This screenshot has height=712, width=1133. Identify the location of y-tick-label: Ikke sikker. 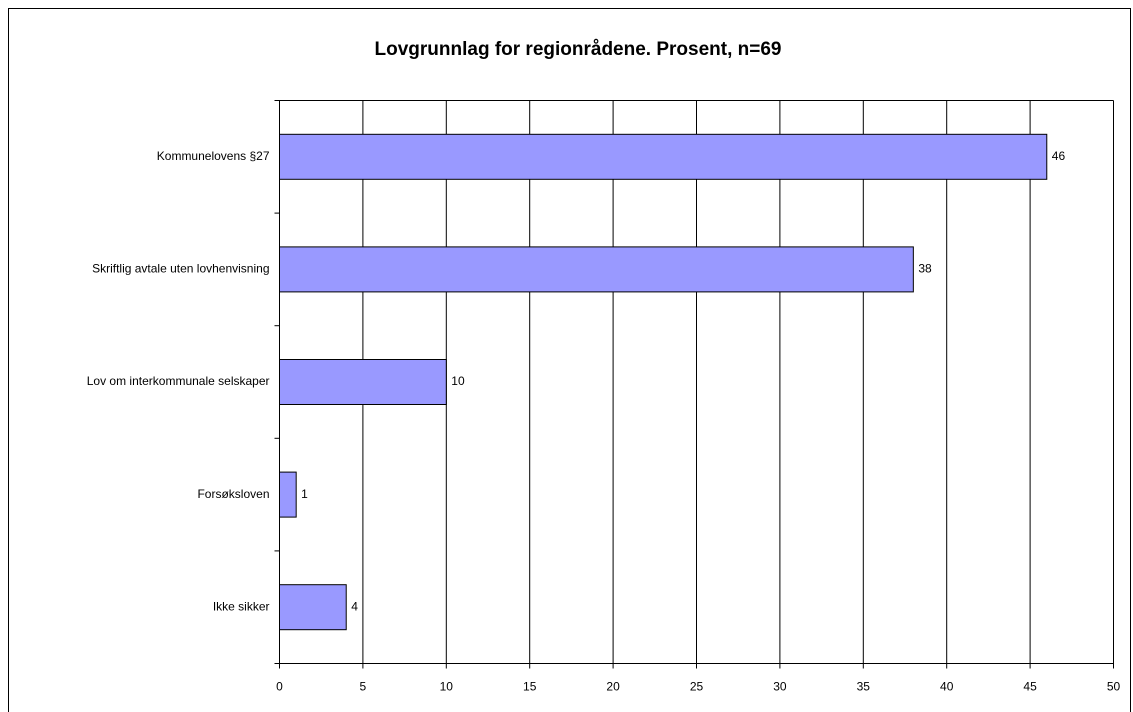
(241, 606).